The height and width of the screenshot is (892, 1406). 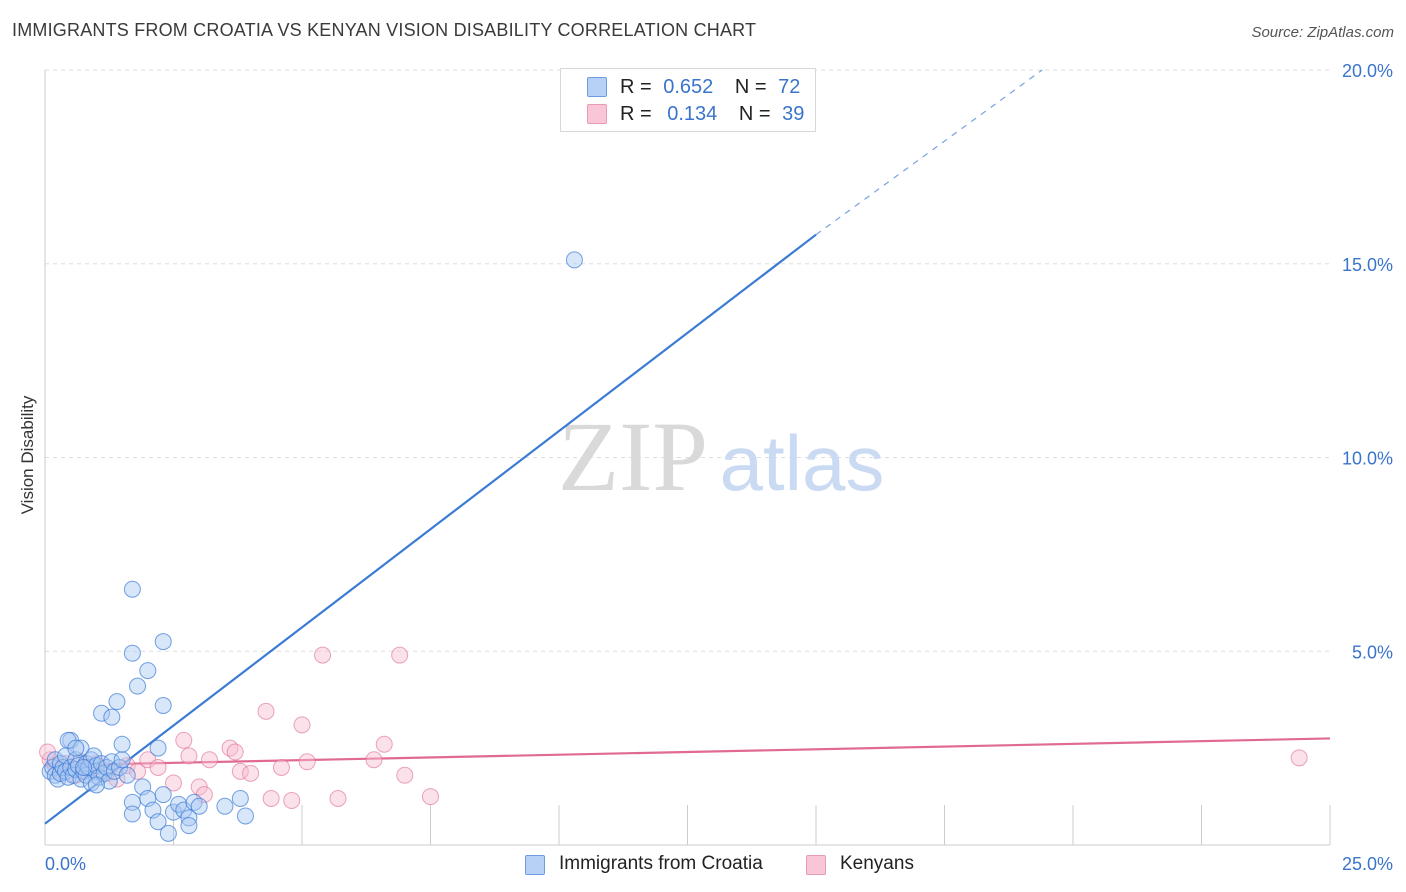 What do you see at coordinates (1322, 32) in the screenshot?
I see `source-label: Source: ZipAtlas.com` at bounding box center [1322, 32].